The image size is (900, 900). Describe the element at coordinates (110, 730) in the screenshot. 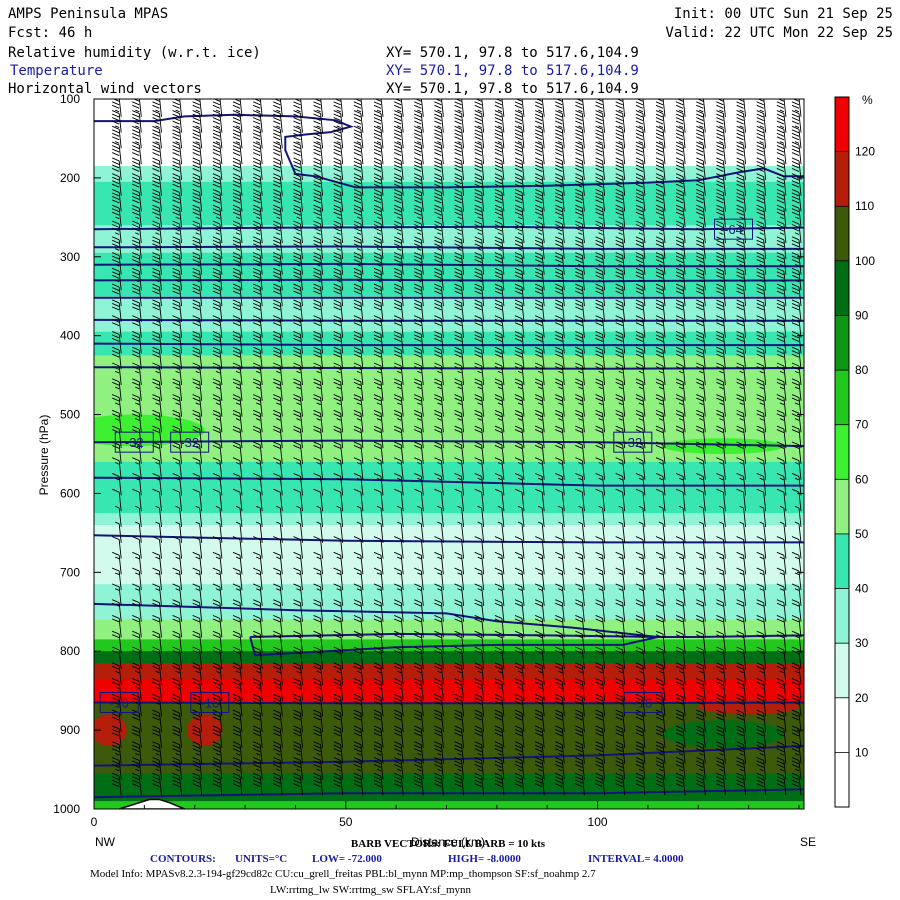

I see `rh-patch` at that location.